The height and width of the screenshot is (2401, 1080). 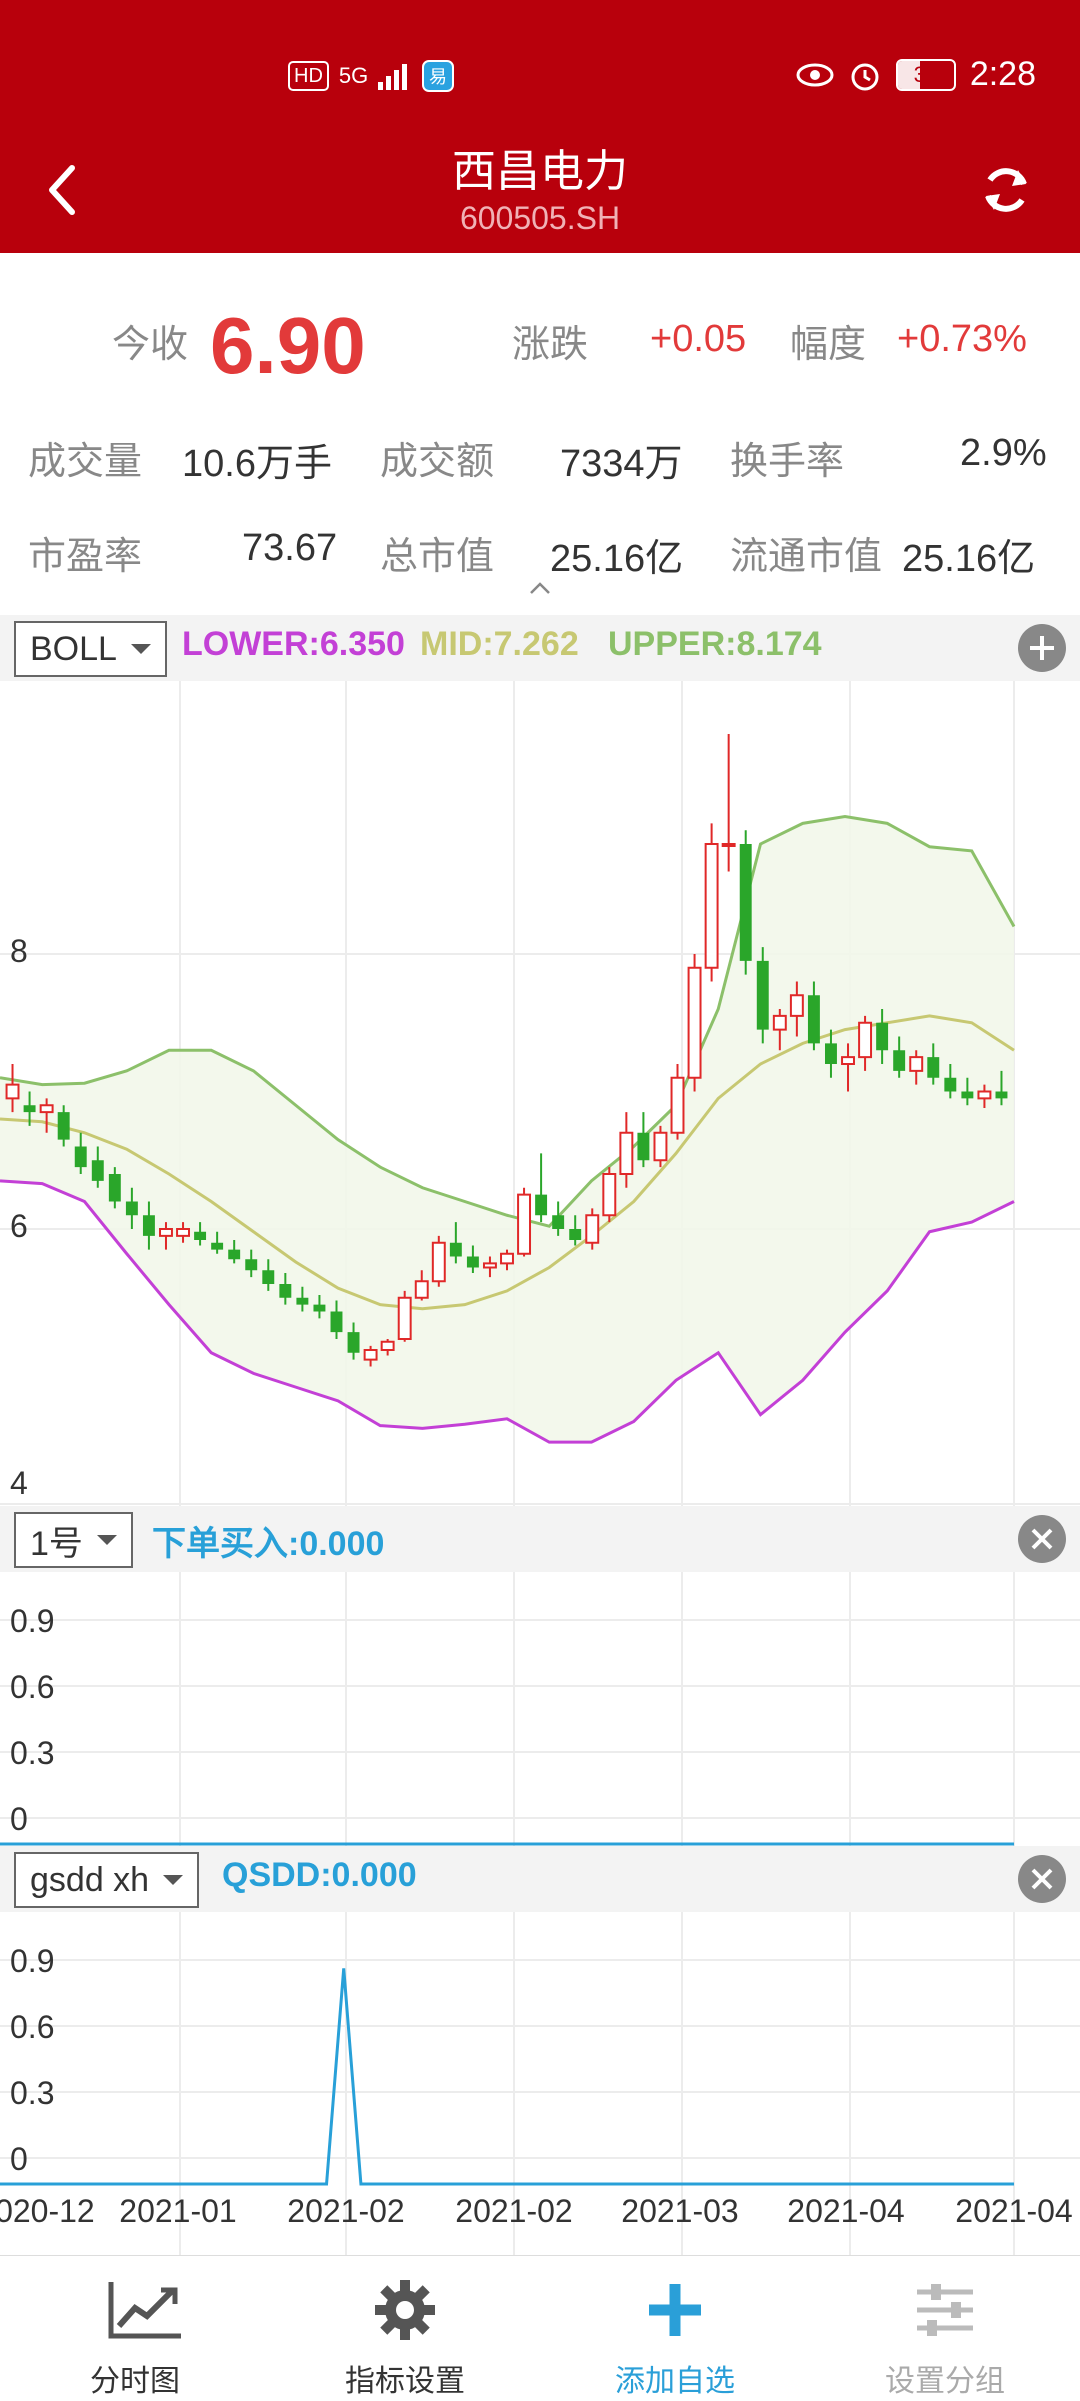 I want to click on nav-item-add-watchlist: 添加自选, so click(x=675, y=2328).